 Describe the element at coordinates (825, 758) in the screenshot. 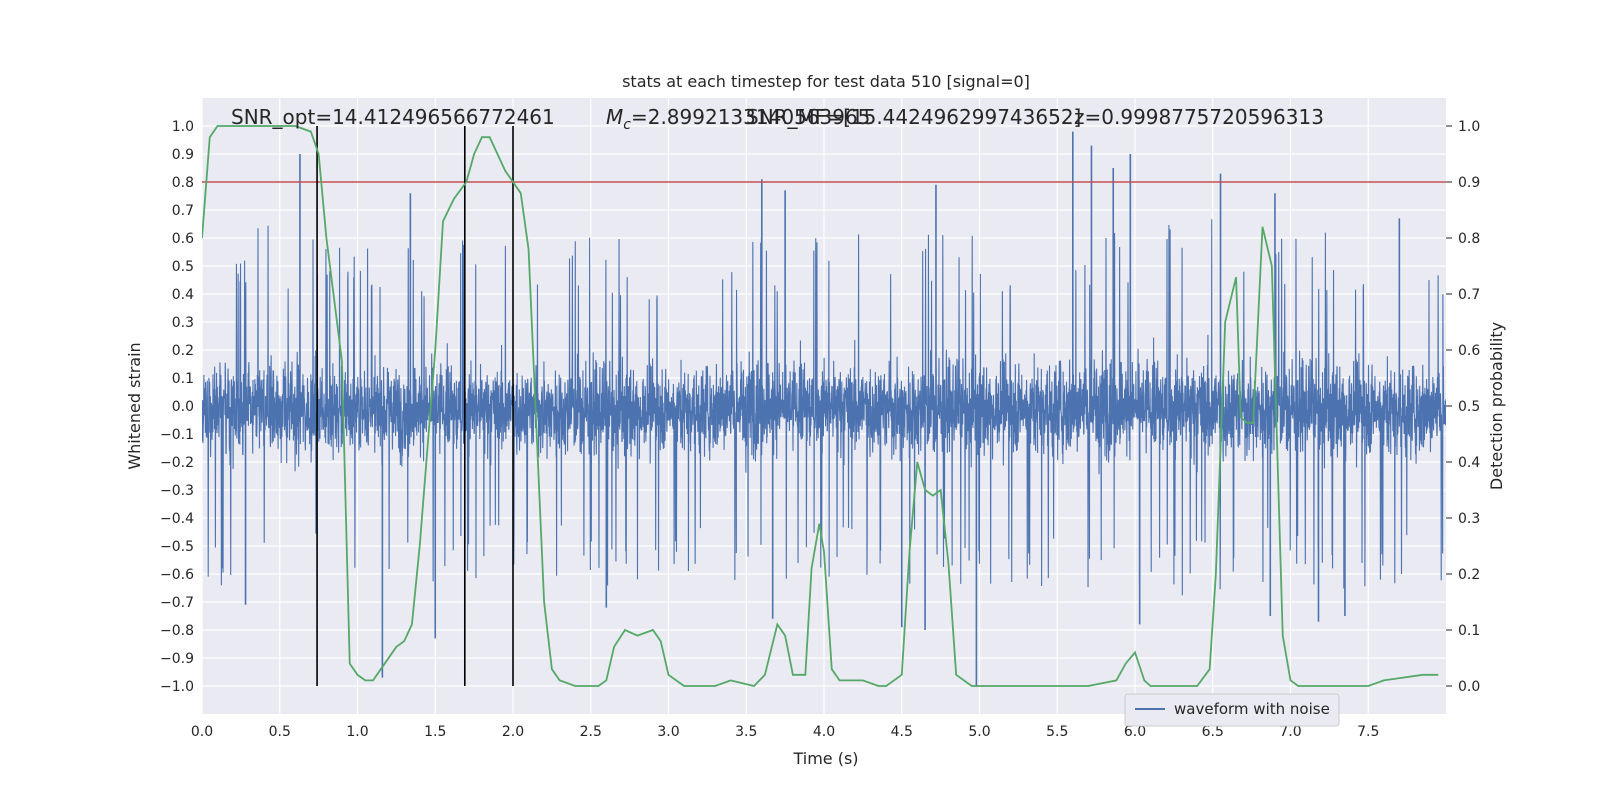

I see `x-axis-label: Time (s)` at that location.